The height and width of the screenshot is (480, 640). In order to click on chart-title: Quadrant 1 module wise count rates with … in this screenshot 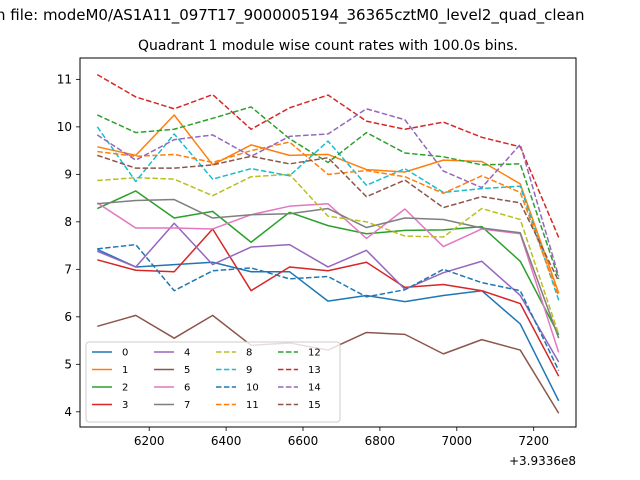, I will do `click(328, 46)`.